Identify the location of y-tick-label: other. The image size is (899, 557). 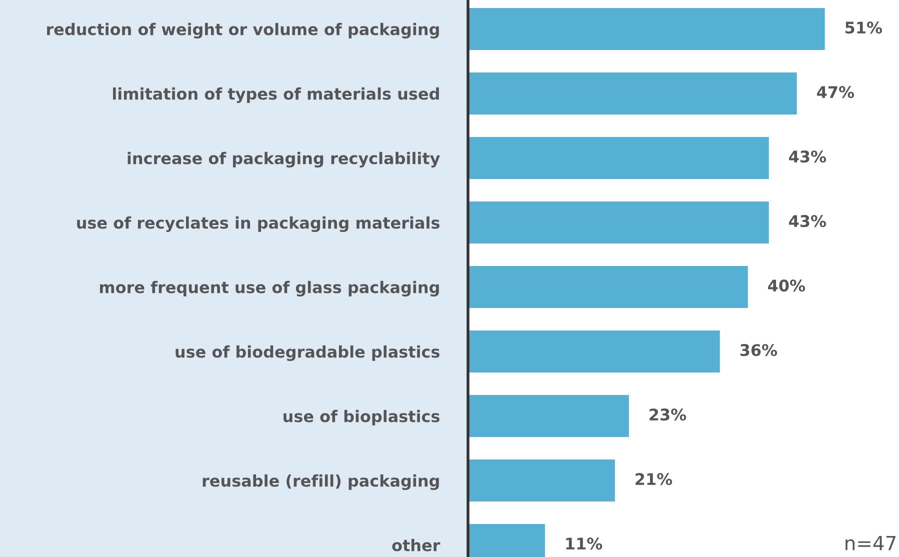
(416, 545).